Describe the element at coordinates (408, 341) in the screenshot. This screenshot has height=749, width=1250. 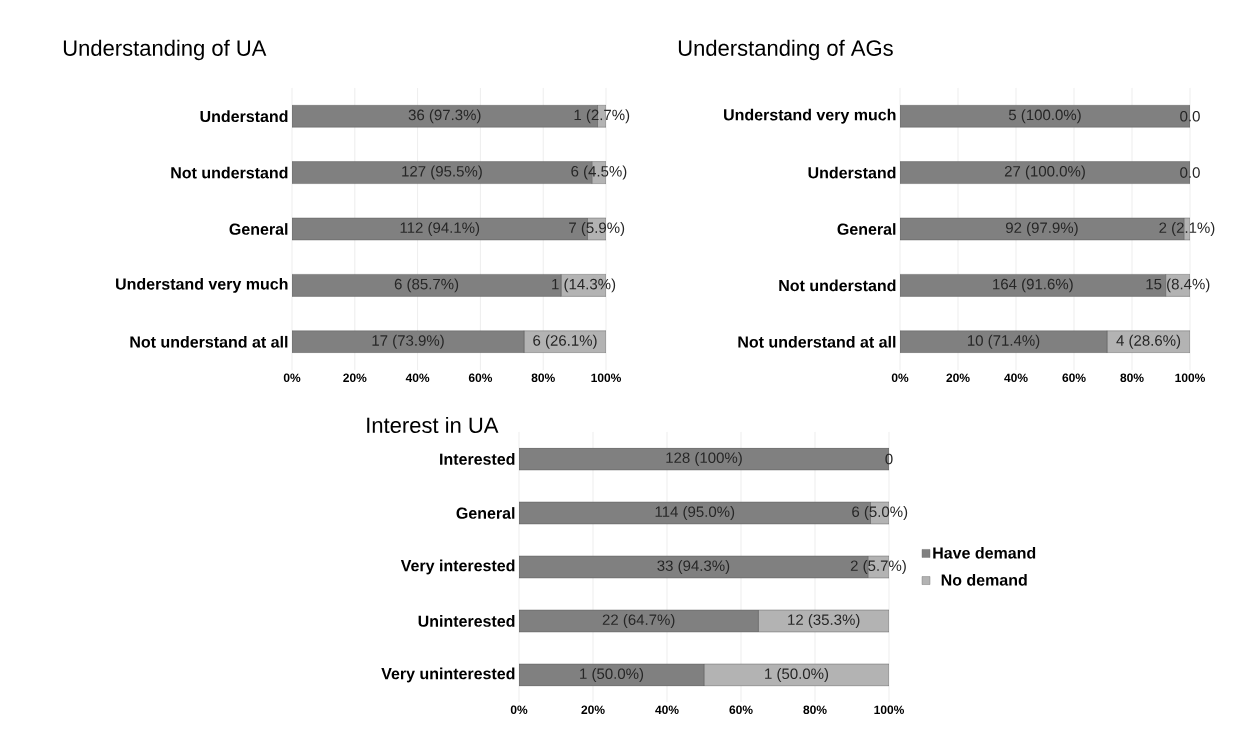
I see `data-label: 17 (73.9%)` at that location.